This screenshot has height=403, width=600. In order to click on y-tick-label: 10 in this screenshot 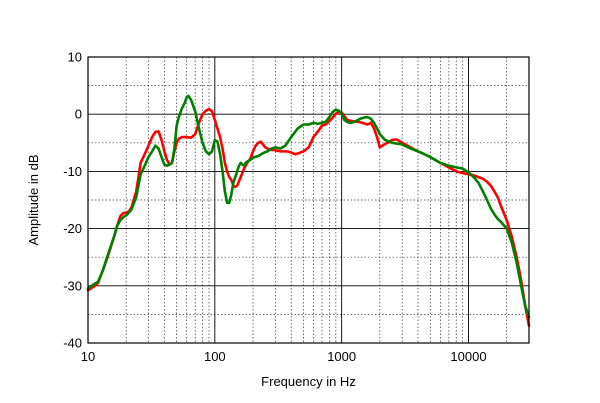, I will do `click(75, 57)`.